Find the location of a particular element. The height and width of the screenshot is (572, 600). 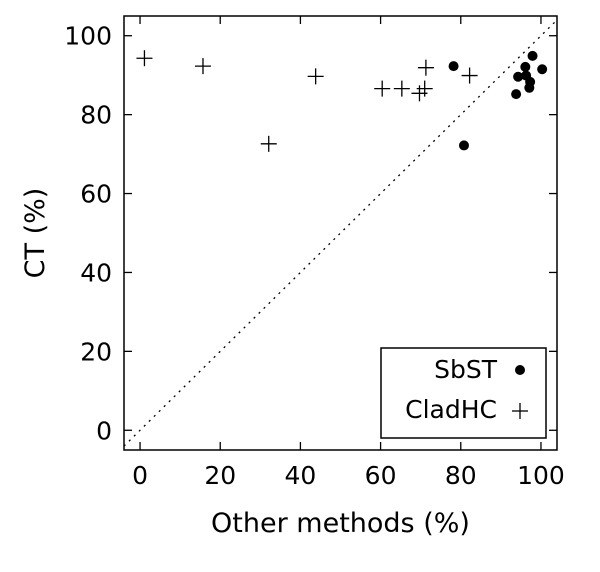

x-tick-label: 60 is located at coordinates (381, 475).